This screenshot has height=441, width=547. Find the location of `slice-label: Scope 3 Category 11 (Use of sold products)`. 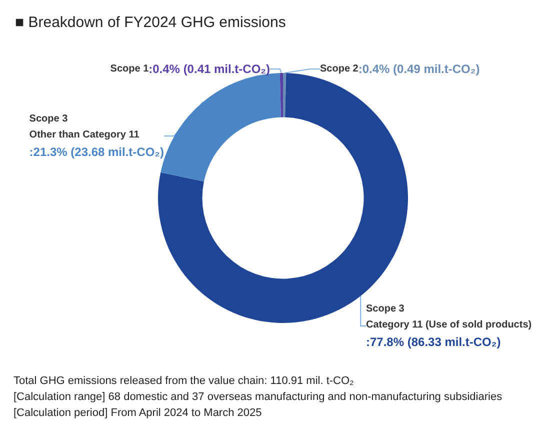

slice-label: Scope 3 Category 11 (Use of sold products) is located at coordinates (449, 317).